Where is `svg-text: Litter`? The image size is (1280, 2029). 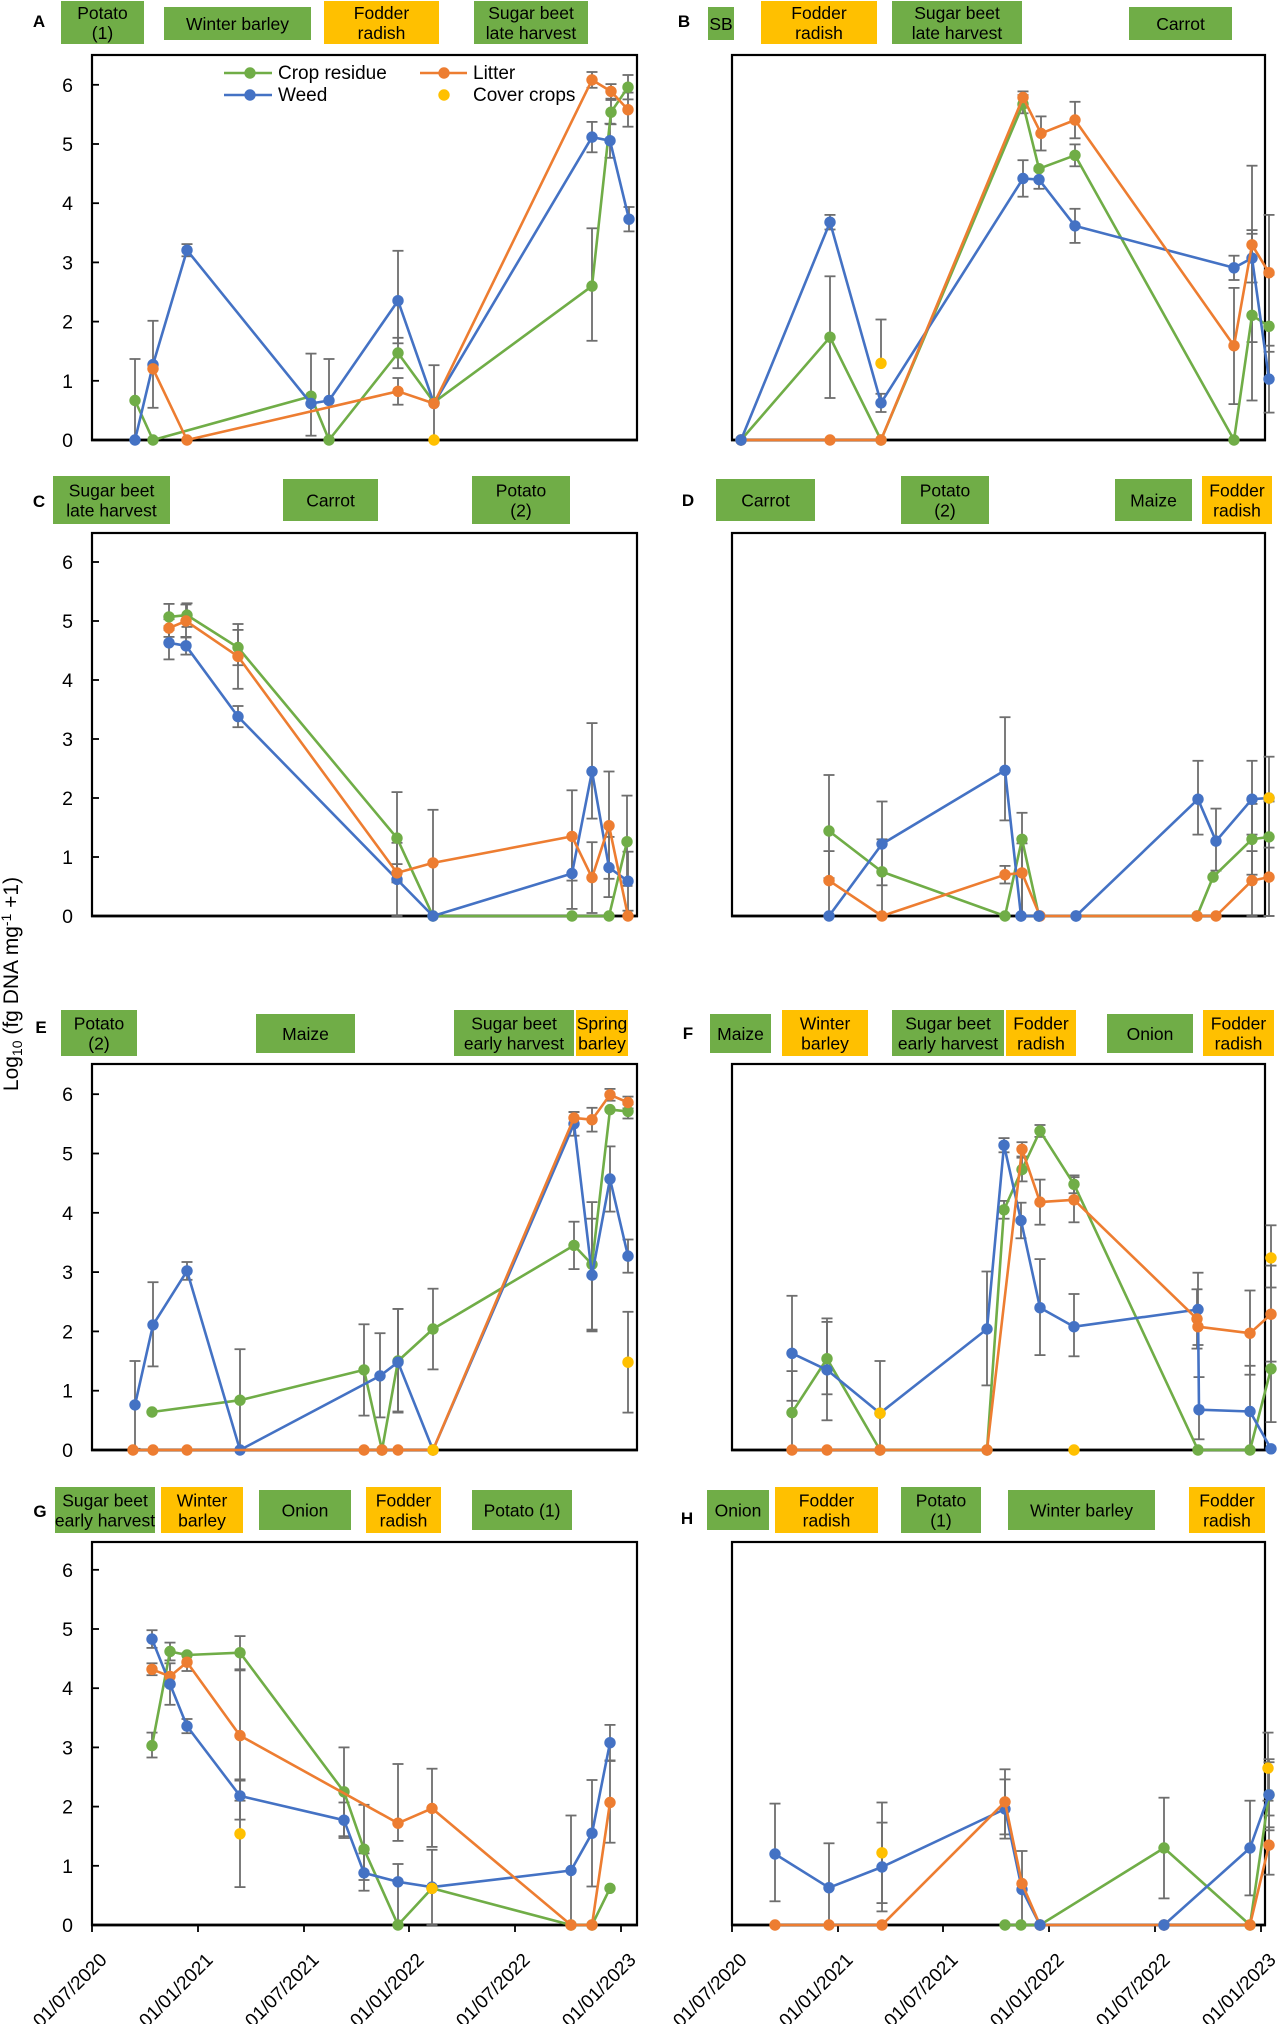
svg-text: Litter is located at coordinates (494, 73).